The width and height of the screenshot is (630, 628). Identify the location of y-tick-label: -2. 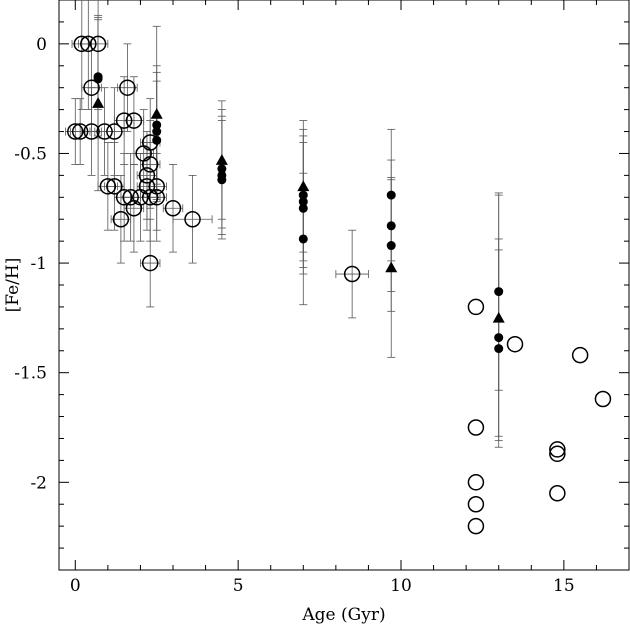
(38, 483).